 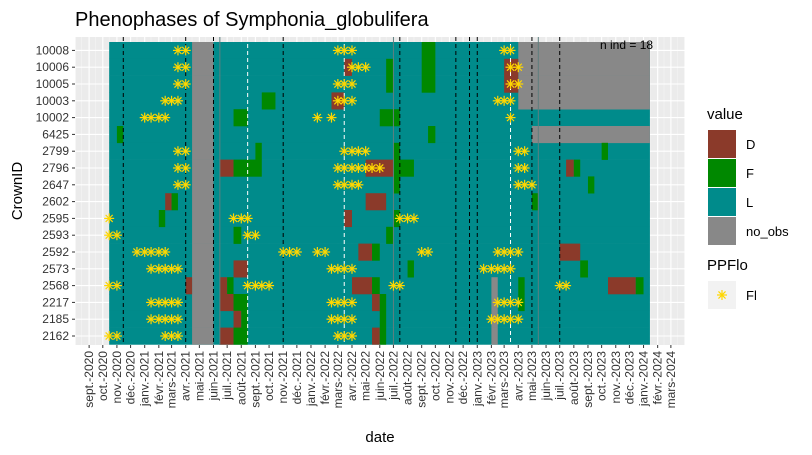 I want to click on x-tick-label: mars-2024, so click(x=671, y=380).